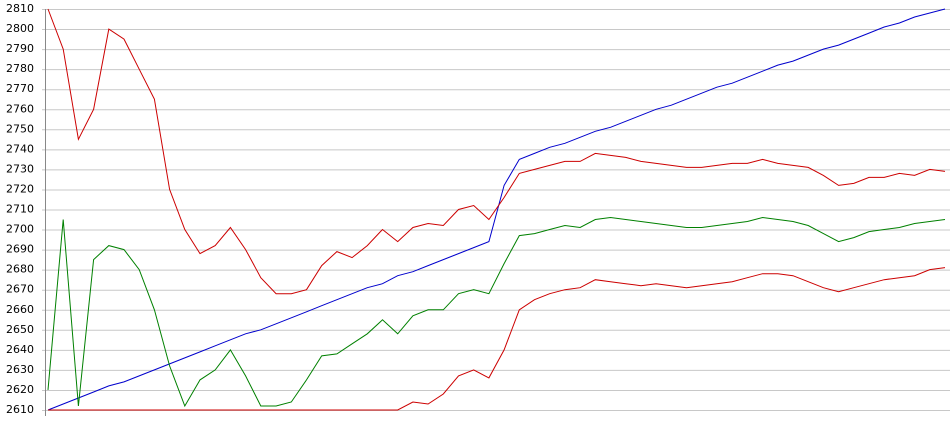  I want to click on y-tick-label: 2810, so click(20, 8).